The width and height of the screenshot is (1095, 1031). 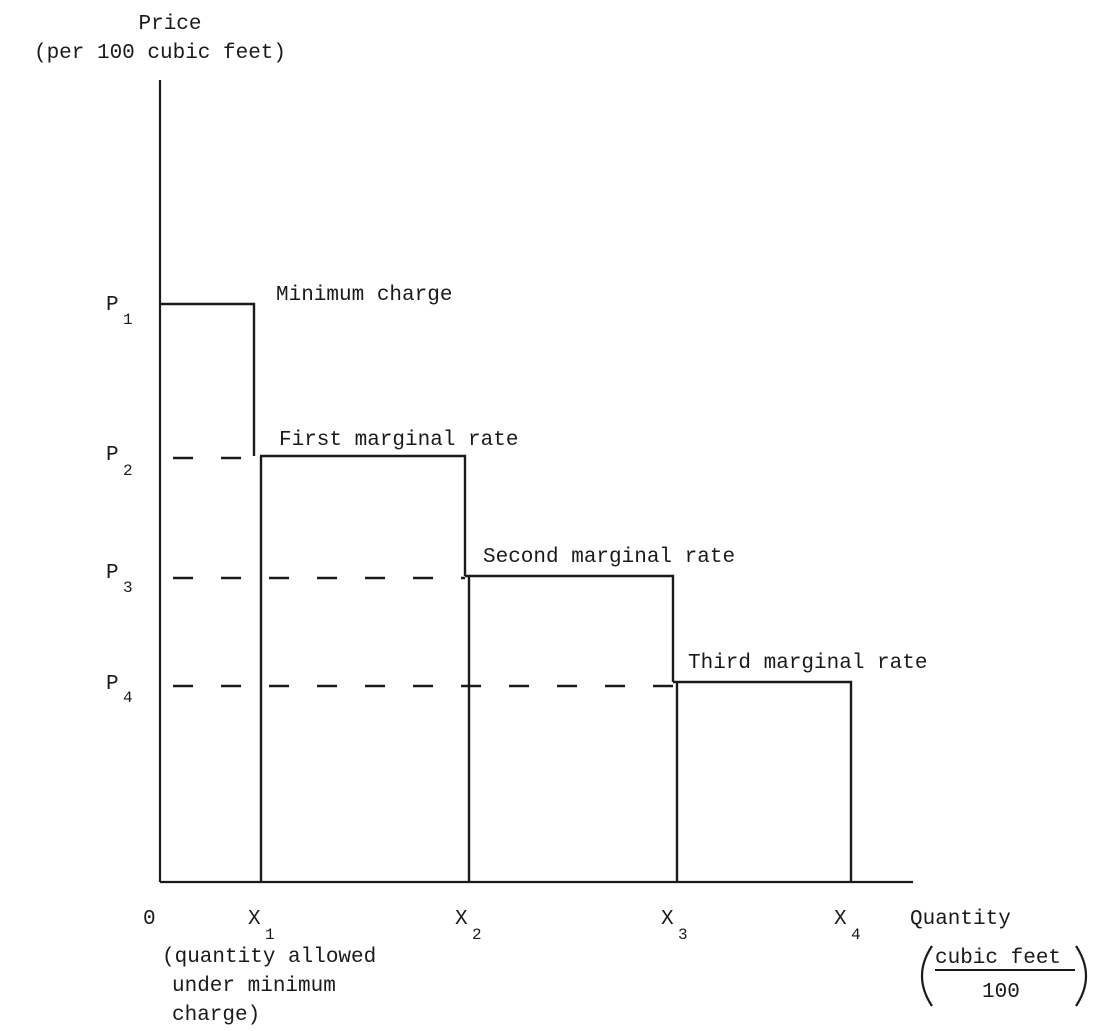 What do you see at coordinates (807, 663) in the screenshot?
I see `label-third-marginal-rate: Third marginal rate` at bounding box center [807, 663].